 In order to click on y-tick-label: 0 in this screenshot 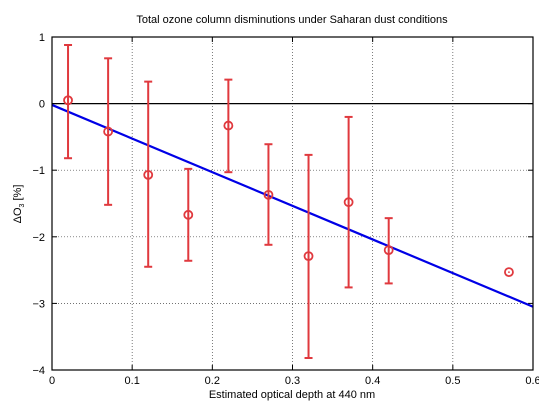, I will do `click(42, 105)`.